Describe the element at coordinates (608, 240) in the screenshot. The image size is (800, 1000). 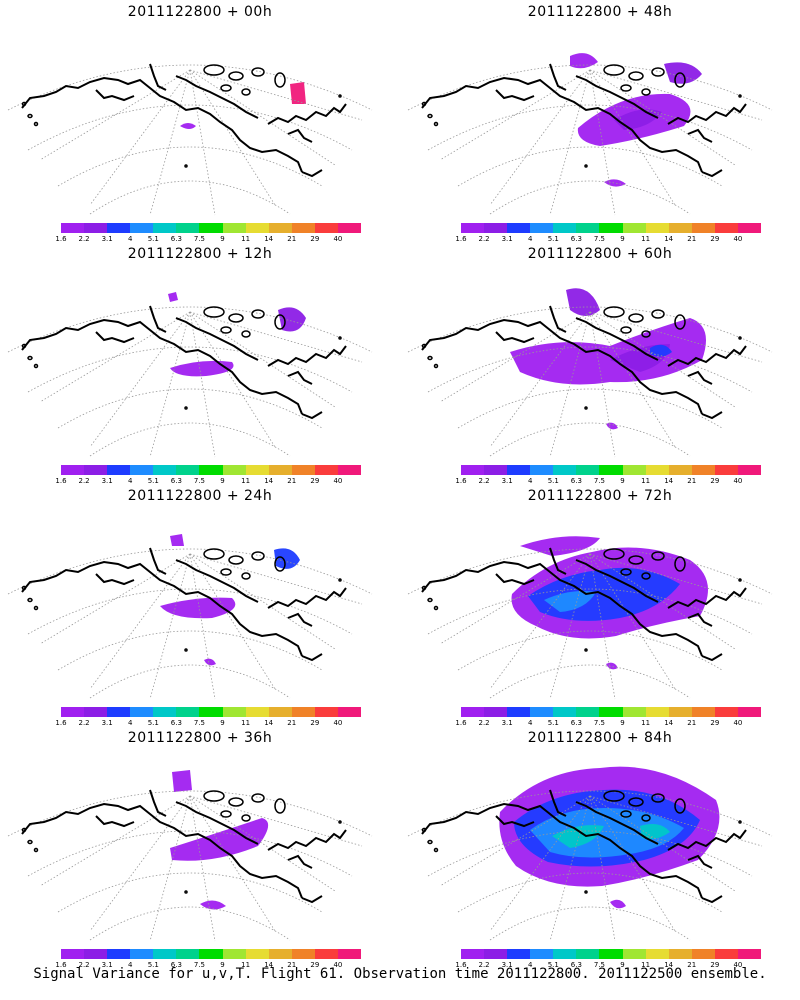
I see `colorbar-labels: 1.6 2.2 3.1 4 5.1 6.3 7.5 9 11 14 21 29 40` at that location.